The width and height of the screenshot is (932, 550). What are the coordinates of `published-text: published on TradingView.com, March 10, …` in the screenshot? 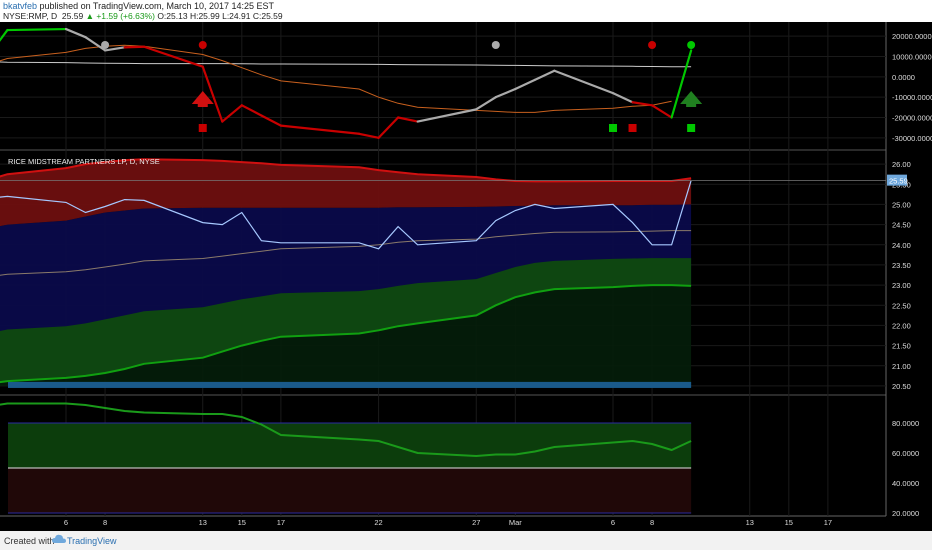 It's located at (157, 6).